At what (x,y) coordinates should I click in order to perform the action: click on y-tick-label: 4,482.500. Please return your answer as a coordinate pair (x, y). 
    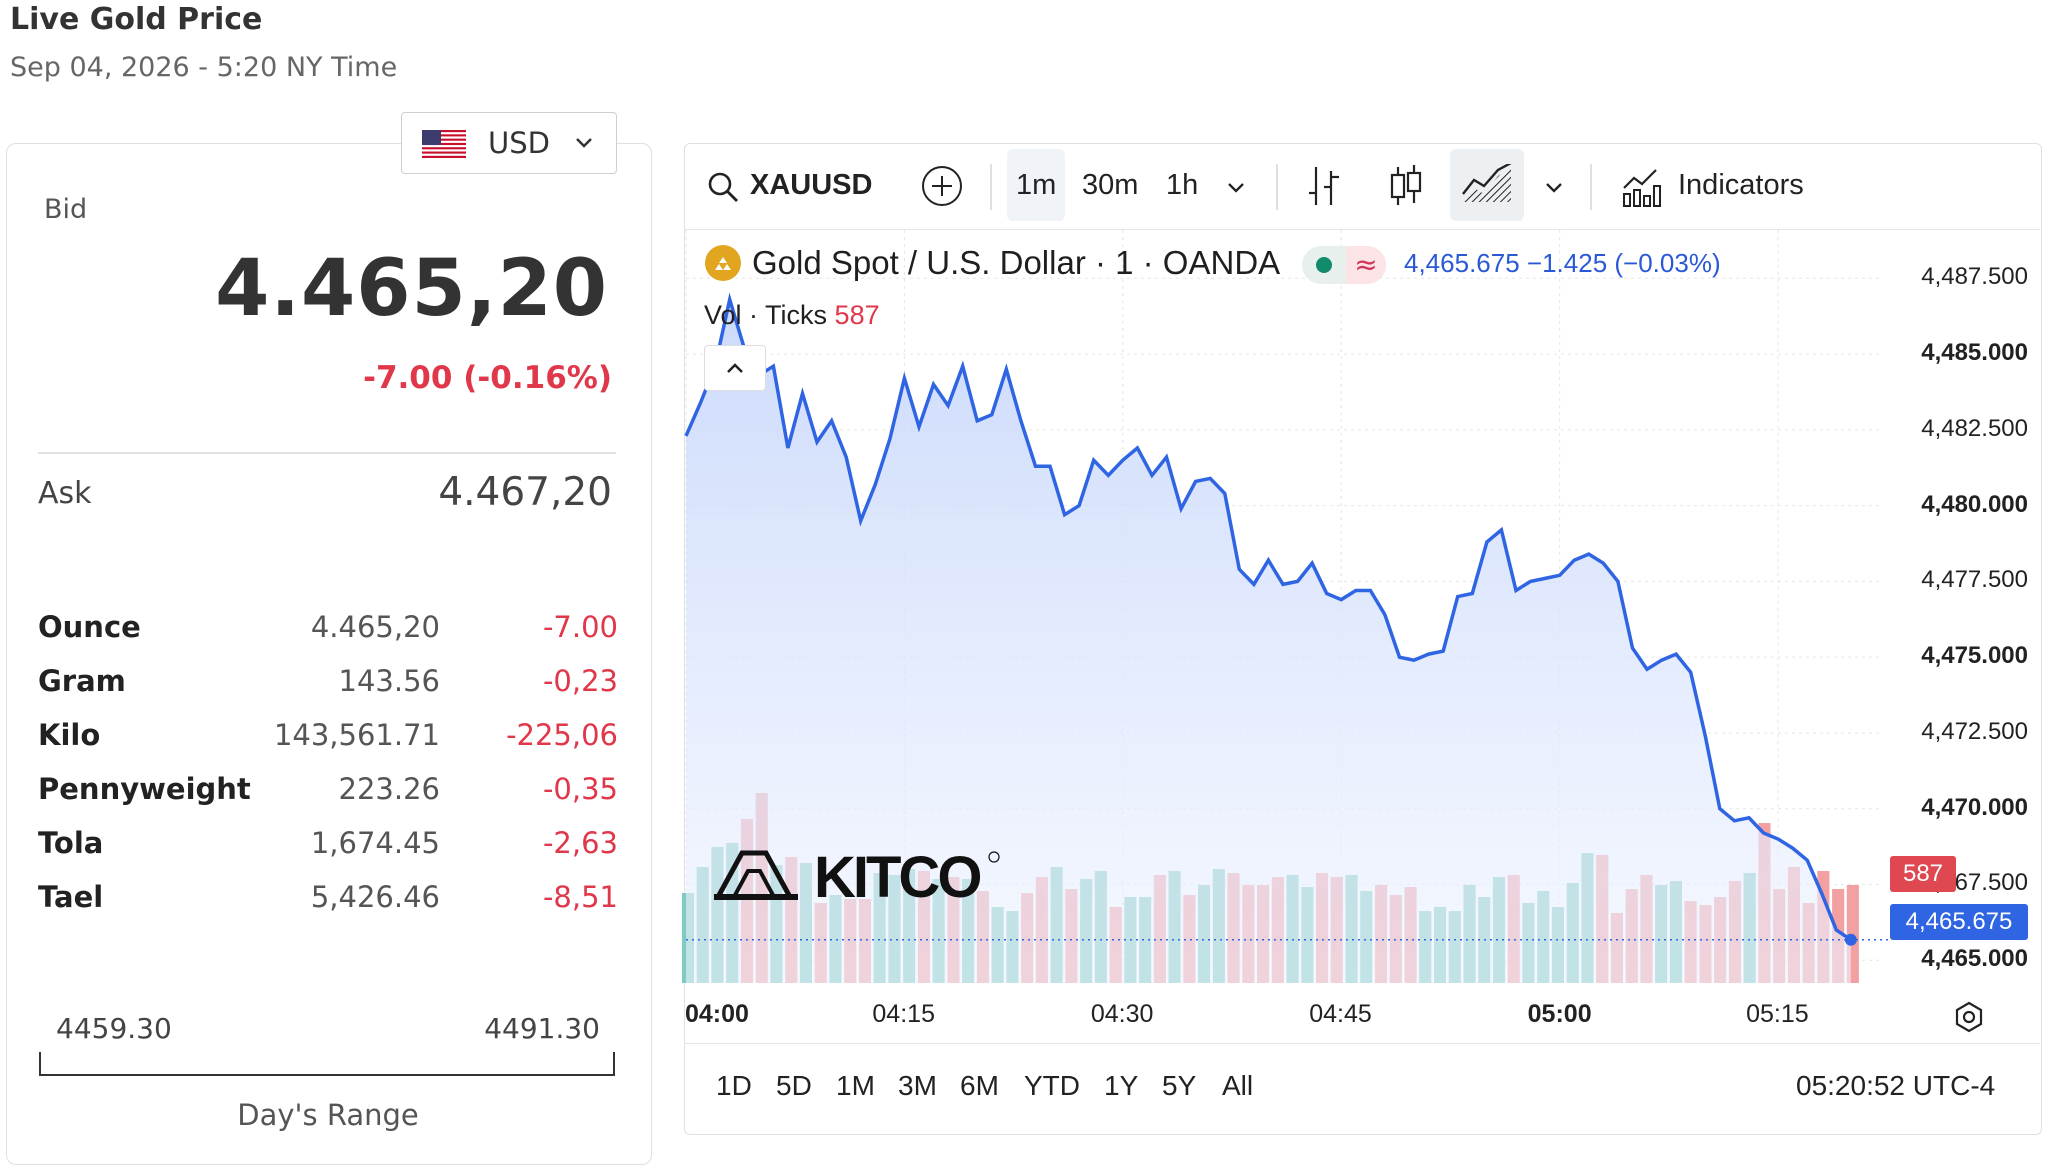
    Looking at the image, I should click on (1974, 428).